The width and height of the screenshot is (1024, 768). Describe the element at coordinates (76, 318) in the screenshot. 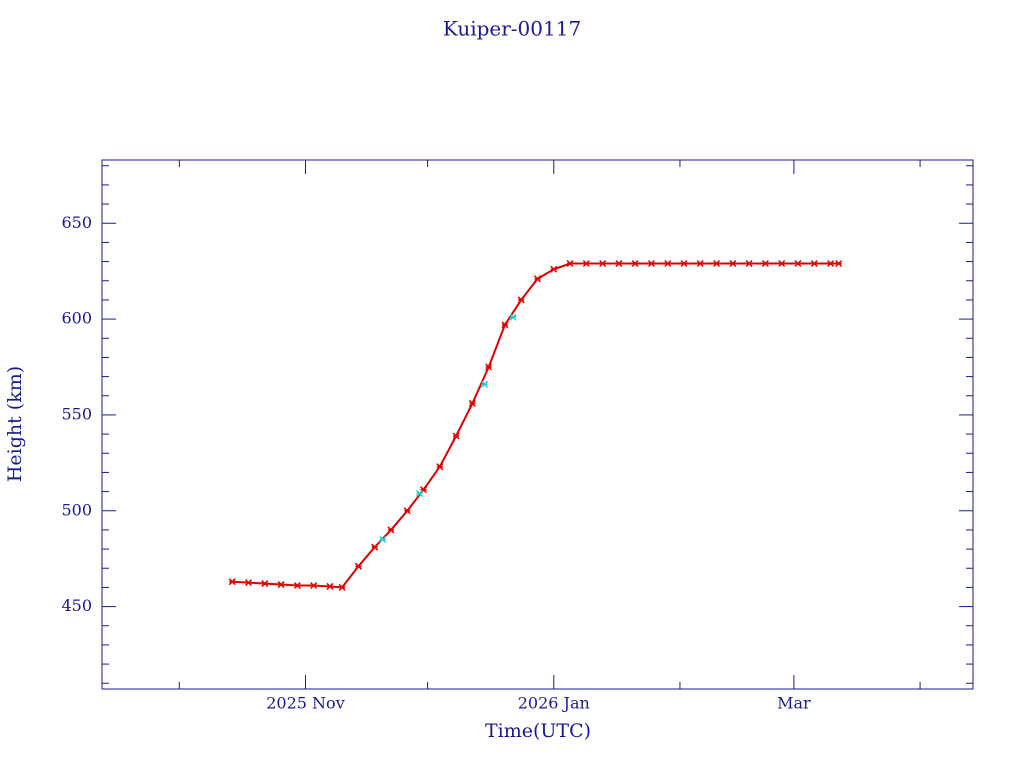

I see `y-tick-label: 600` at that location.